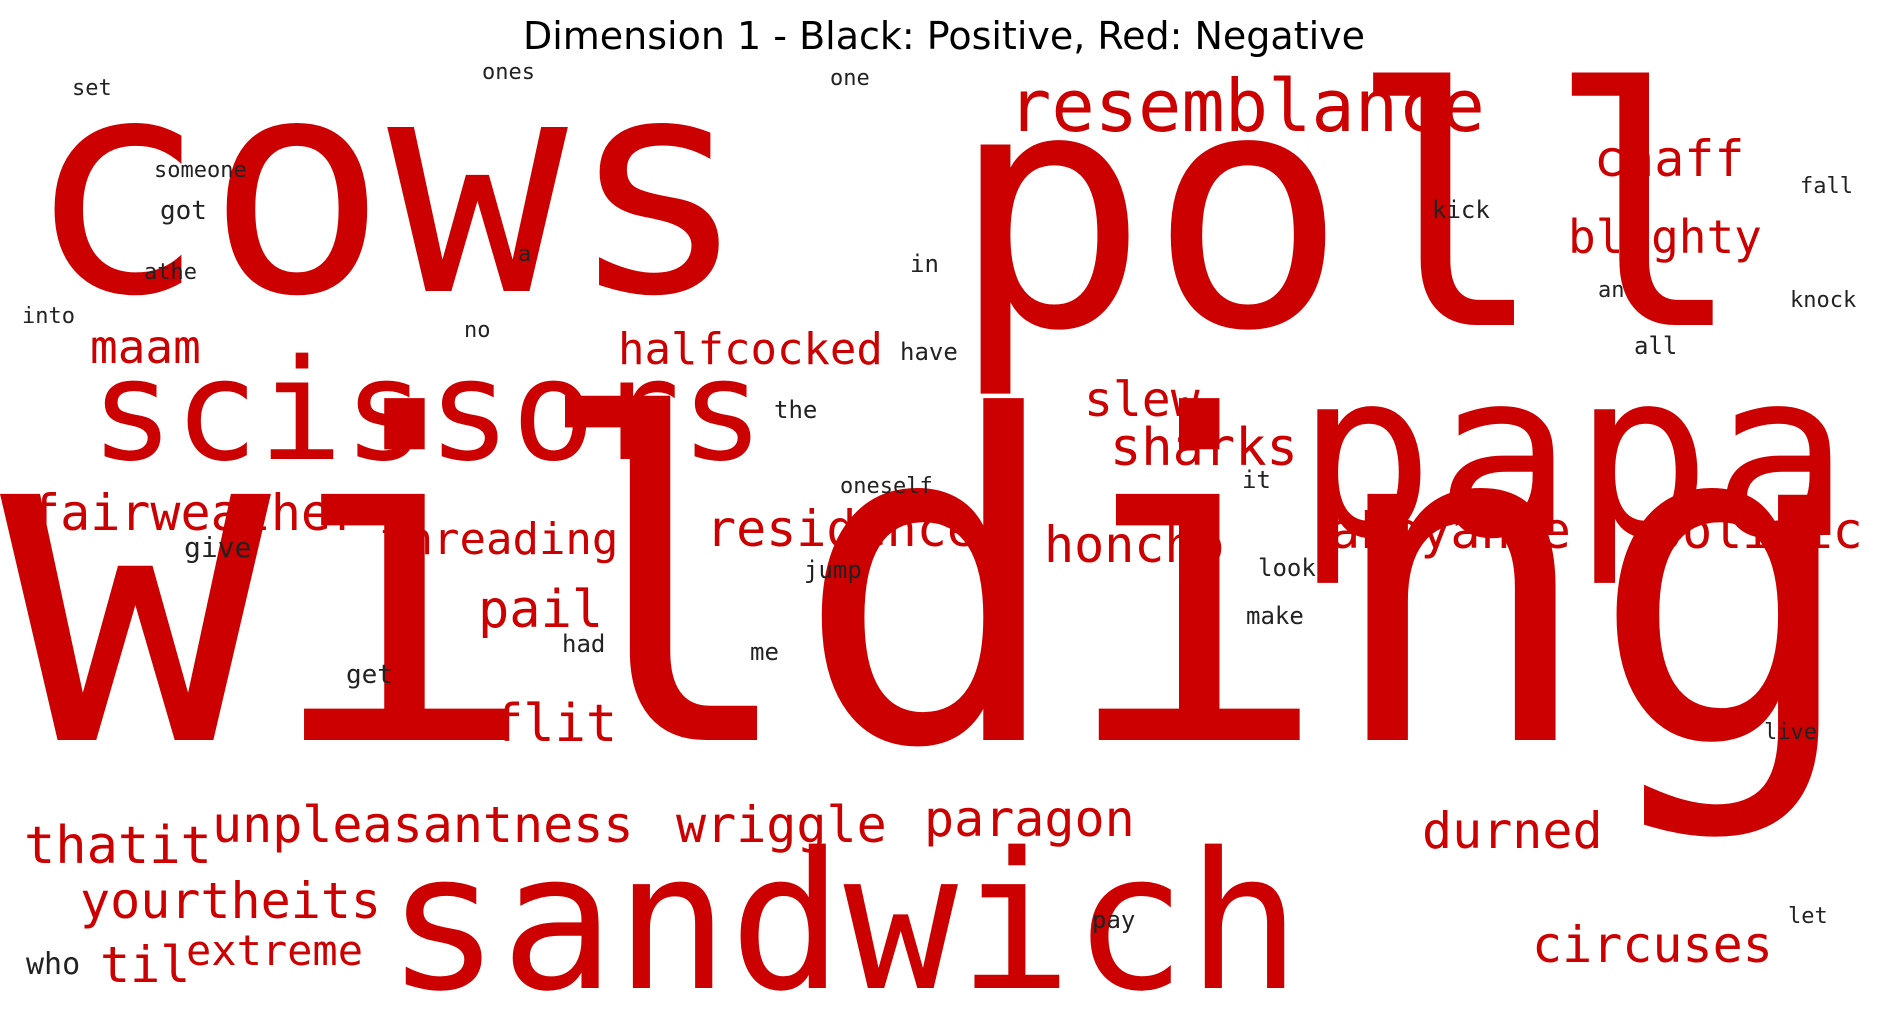  What do you see at coordinates (275, 950) in the screenshot?
I see `word-extreme: extreme` at bounding box center [275, 950].